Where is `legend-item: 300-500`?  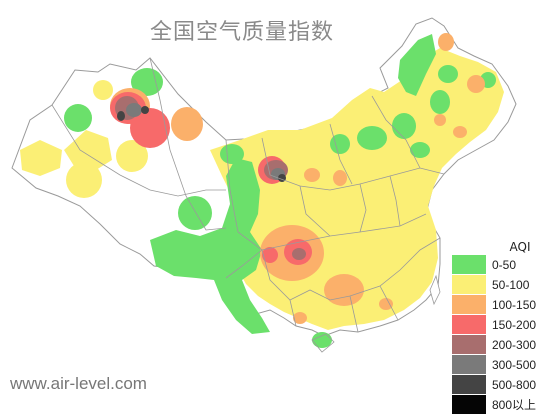
legend-item: 300-500 is located at coordinates (502, 364).